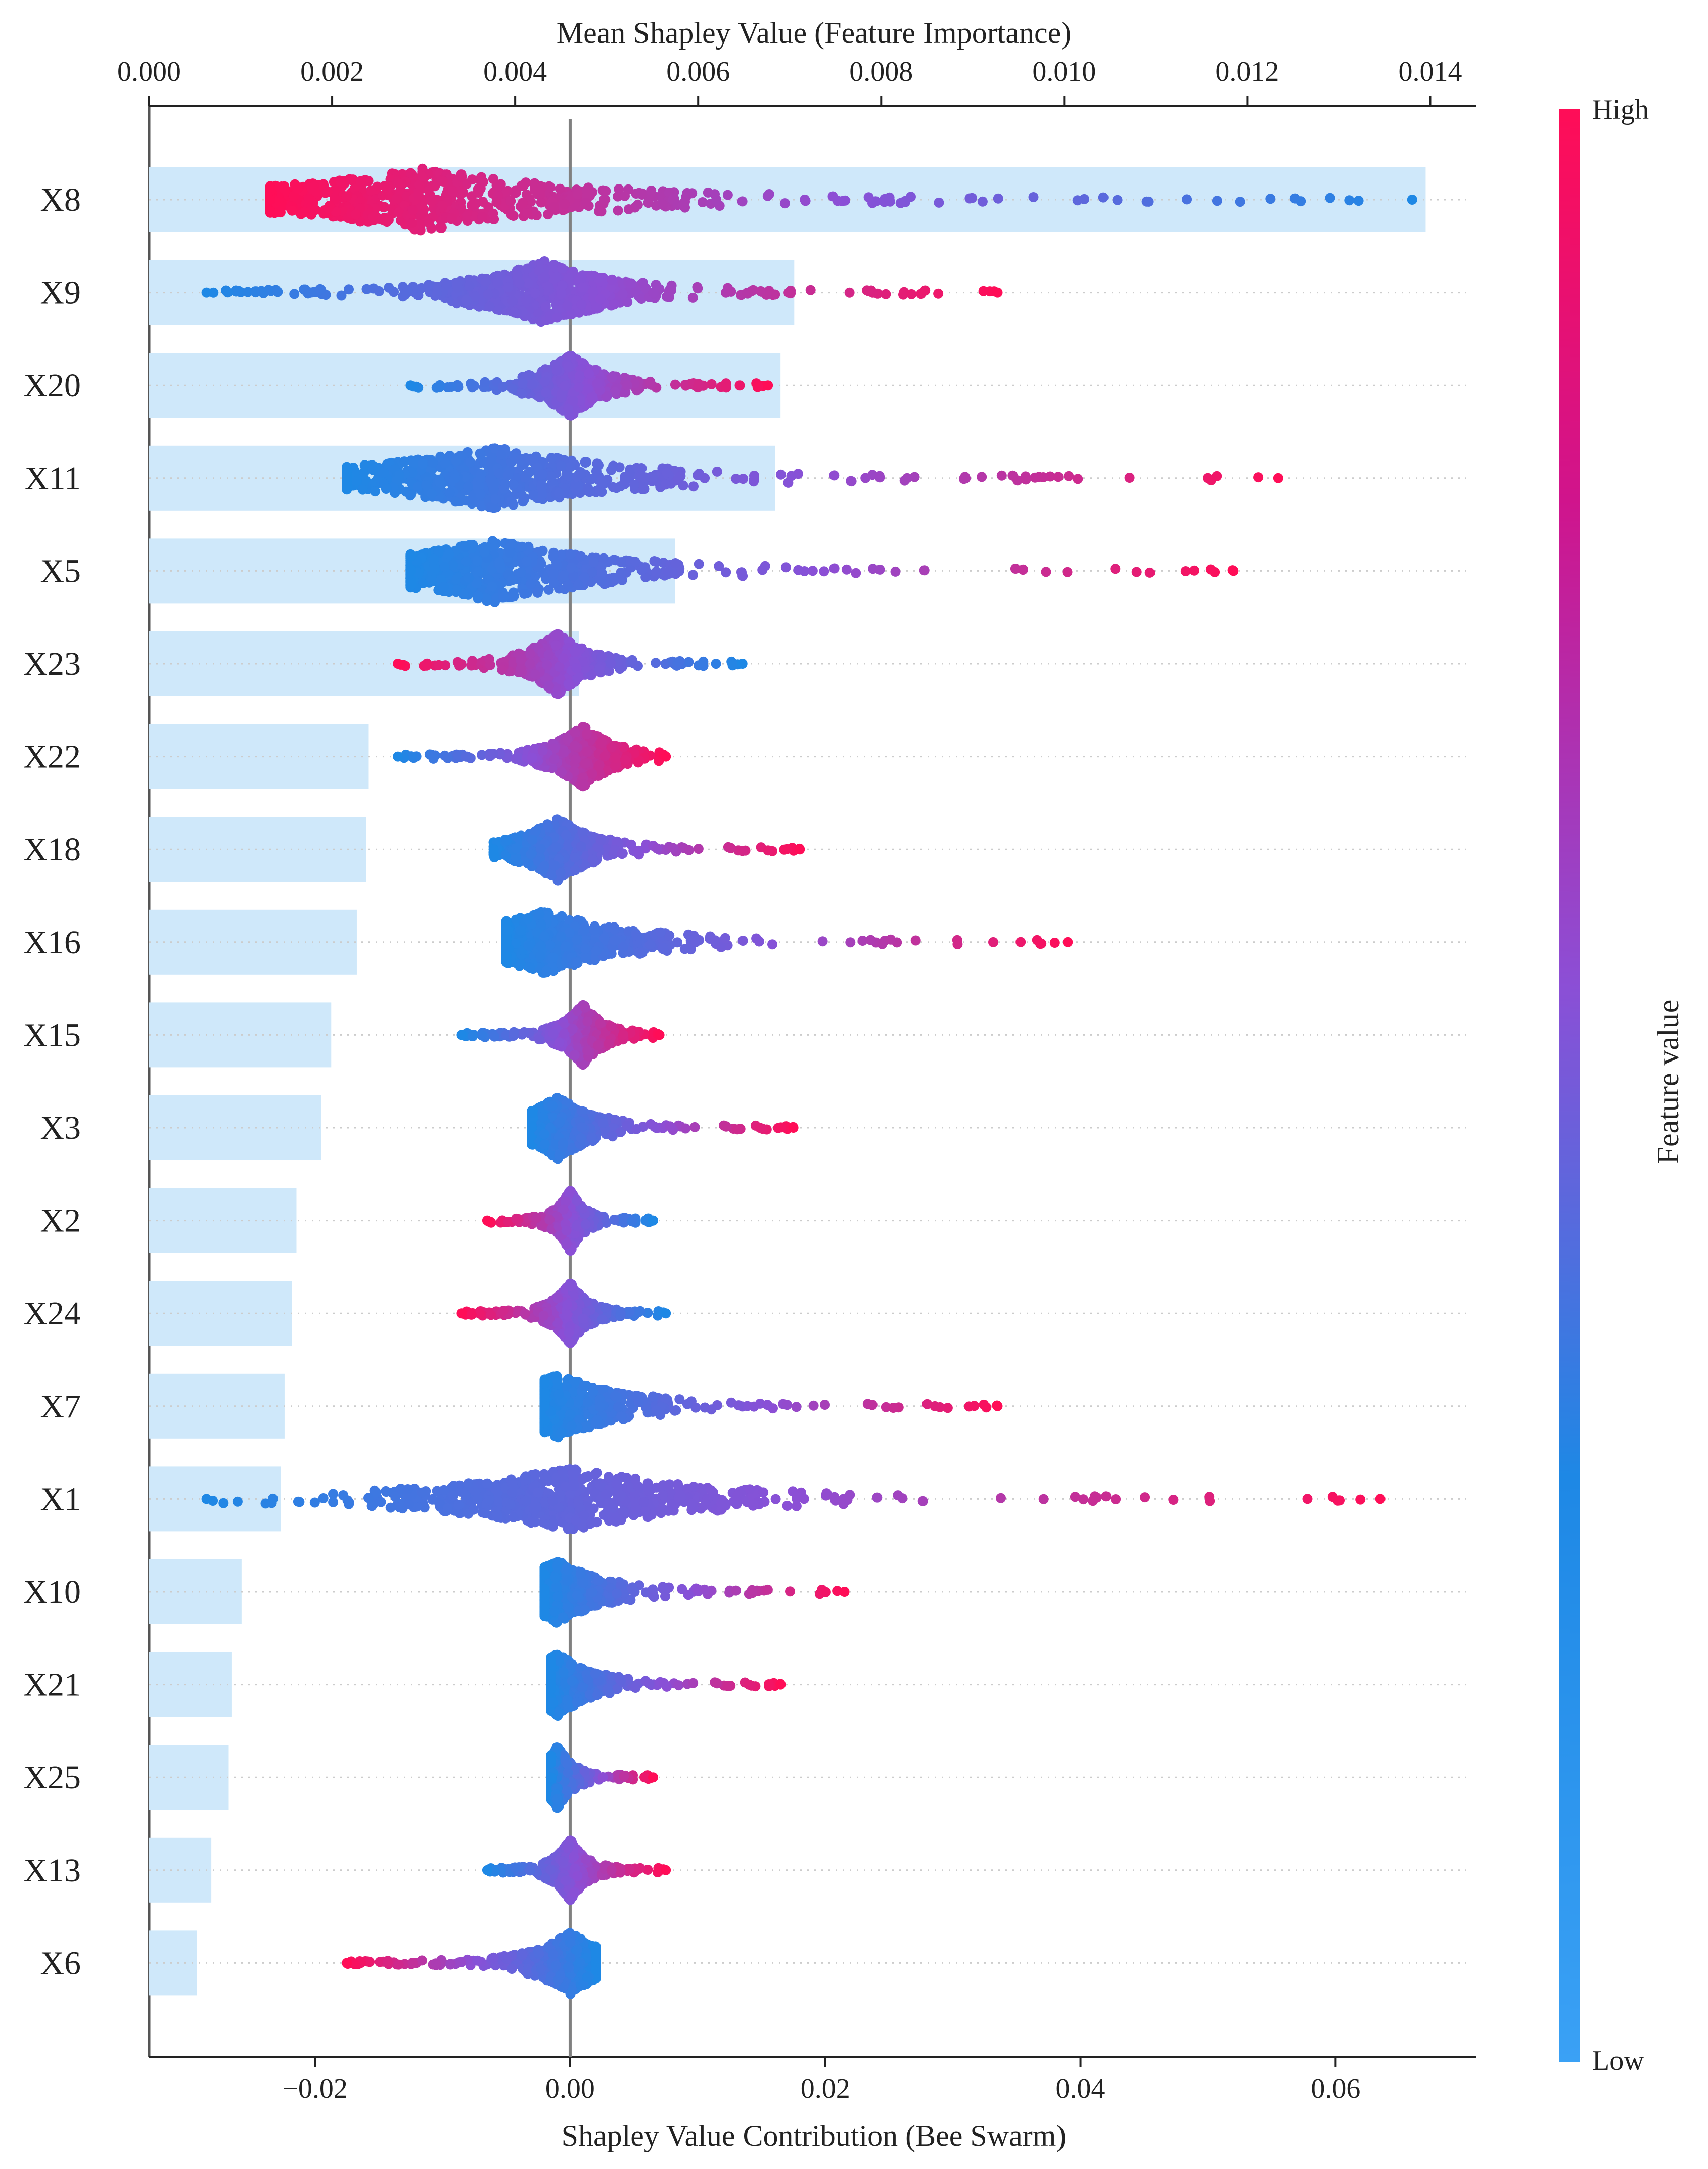 This screenshot has height=2169, width=1708. Describe the element at coordinates (240, 1035) in the screenshot. I see `importance-bar-x15` at that location.